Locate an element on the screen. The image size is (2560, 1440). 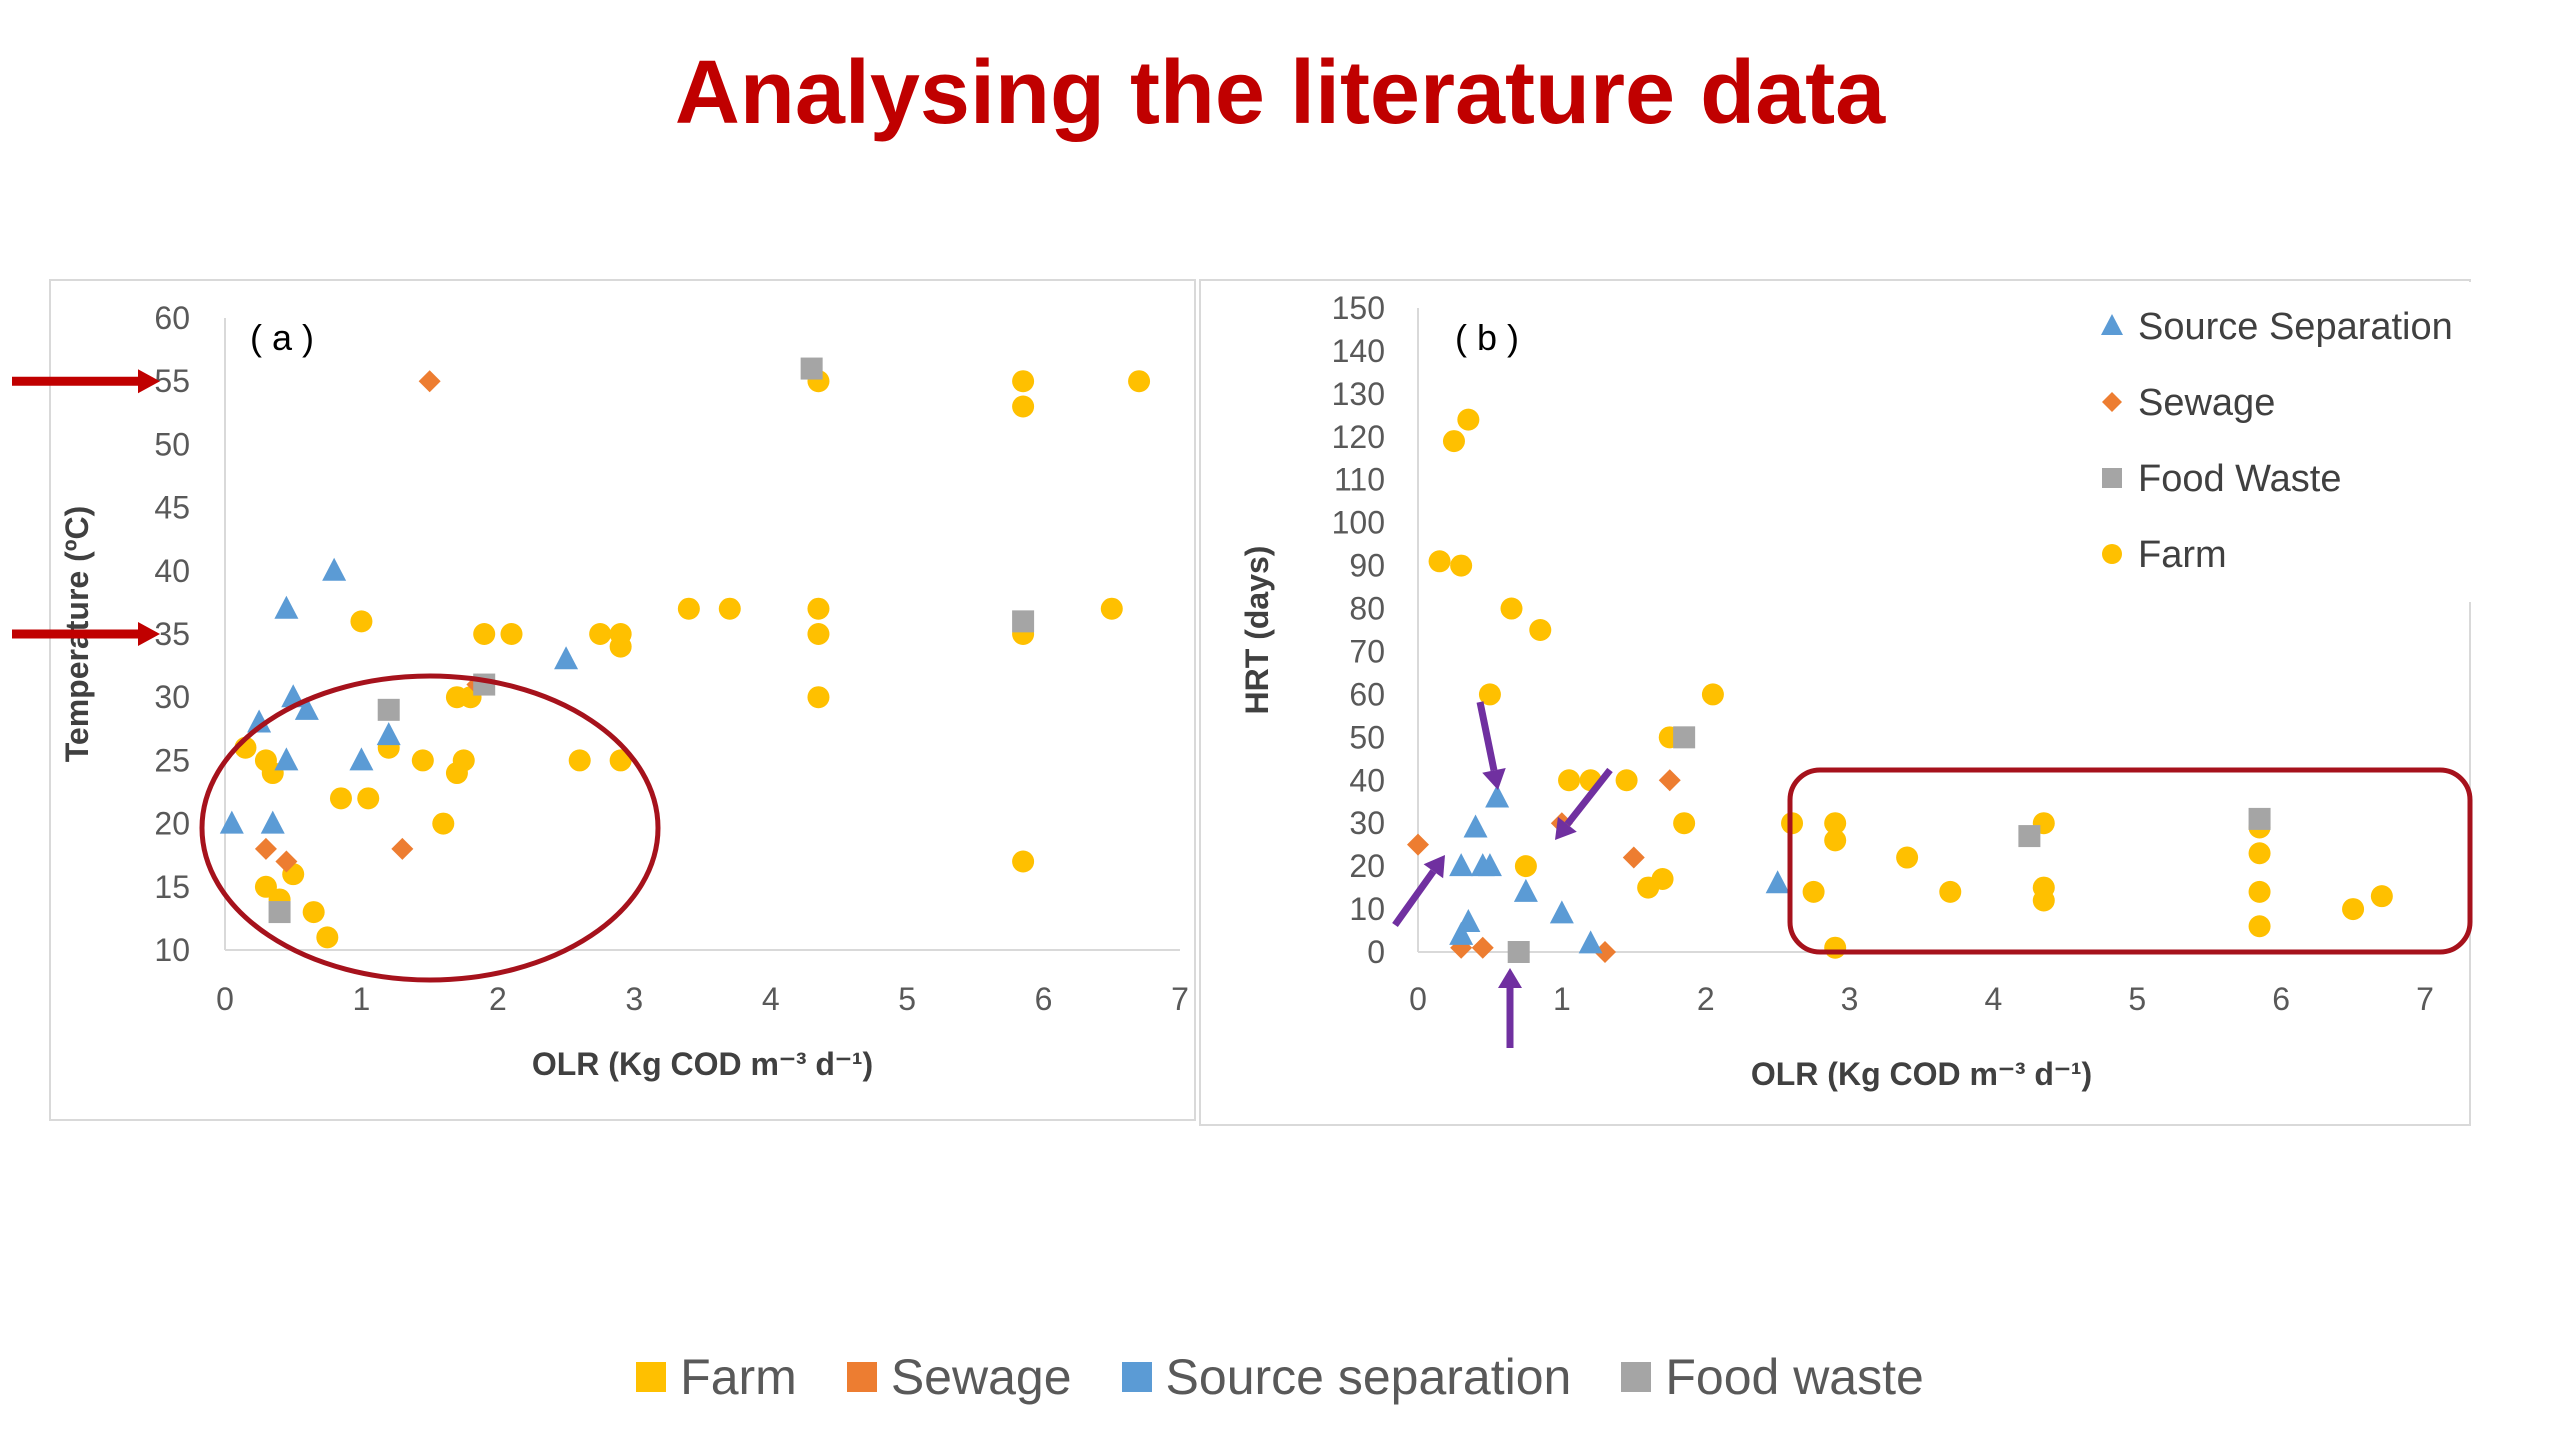
bottom-legend-label-sewage: Sewage is located at coordinates (981, 1377).